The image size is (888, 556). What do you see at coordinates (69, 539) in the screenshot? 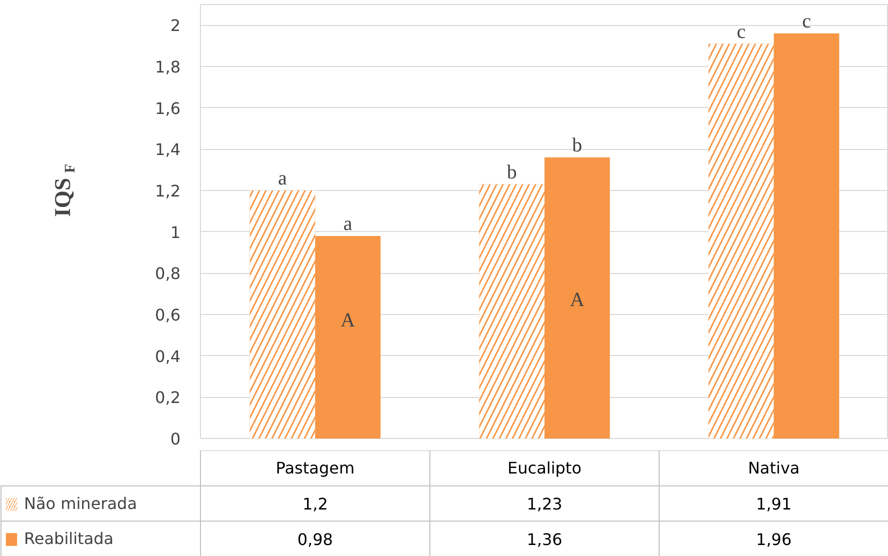
I see `legend-label: Reabilitada` at bounding box center [69, 539].